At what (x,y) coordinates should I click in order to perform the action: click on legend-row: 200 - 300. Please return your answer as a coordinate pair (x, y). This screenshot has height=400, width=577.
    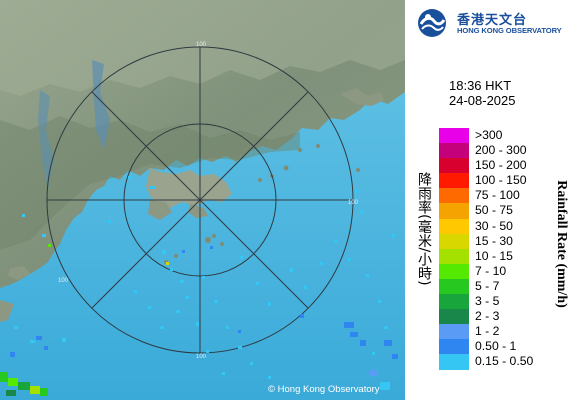
    Looking at the image, I should click on (507, 151).